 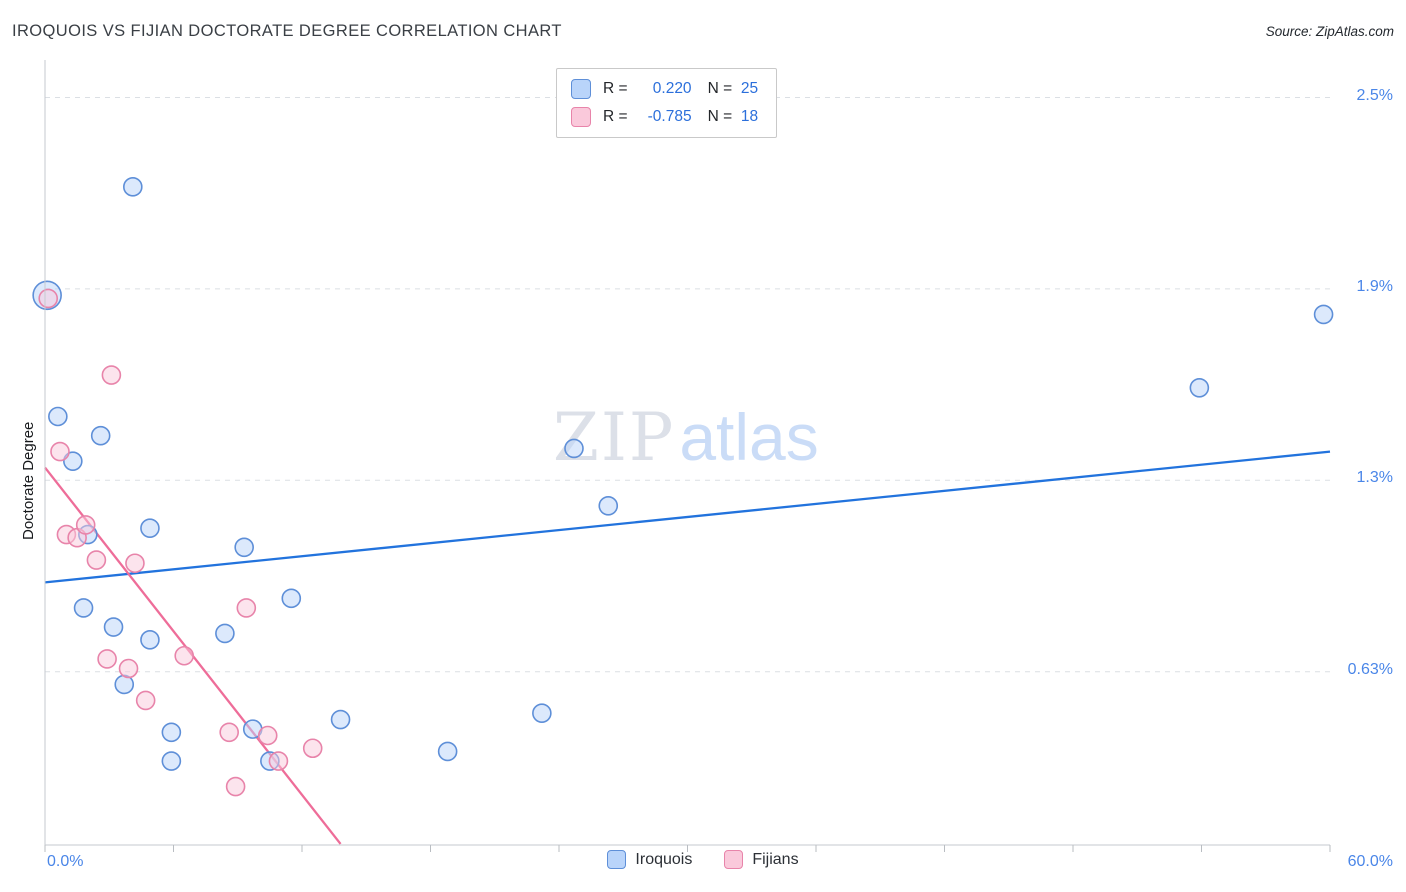 I want to click on x-axis-max-label: 60.0%, so click(x=1370, y=861).